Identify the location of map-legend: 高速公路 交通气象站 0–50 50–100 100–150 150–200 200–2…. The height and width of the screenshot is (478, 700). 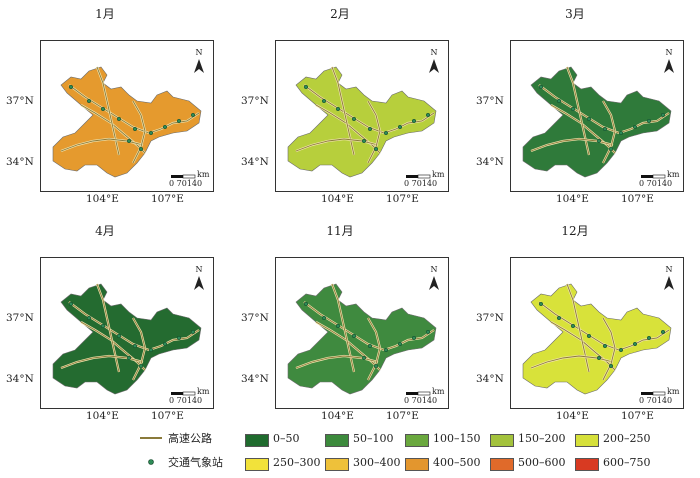
(350, 451).